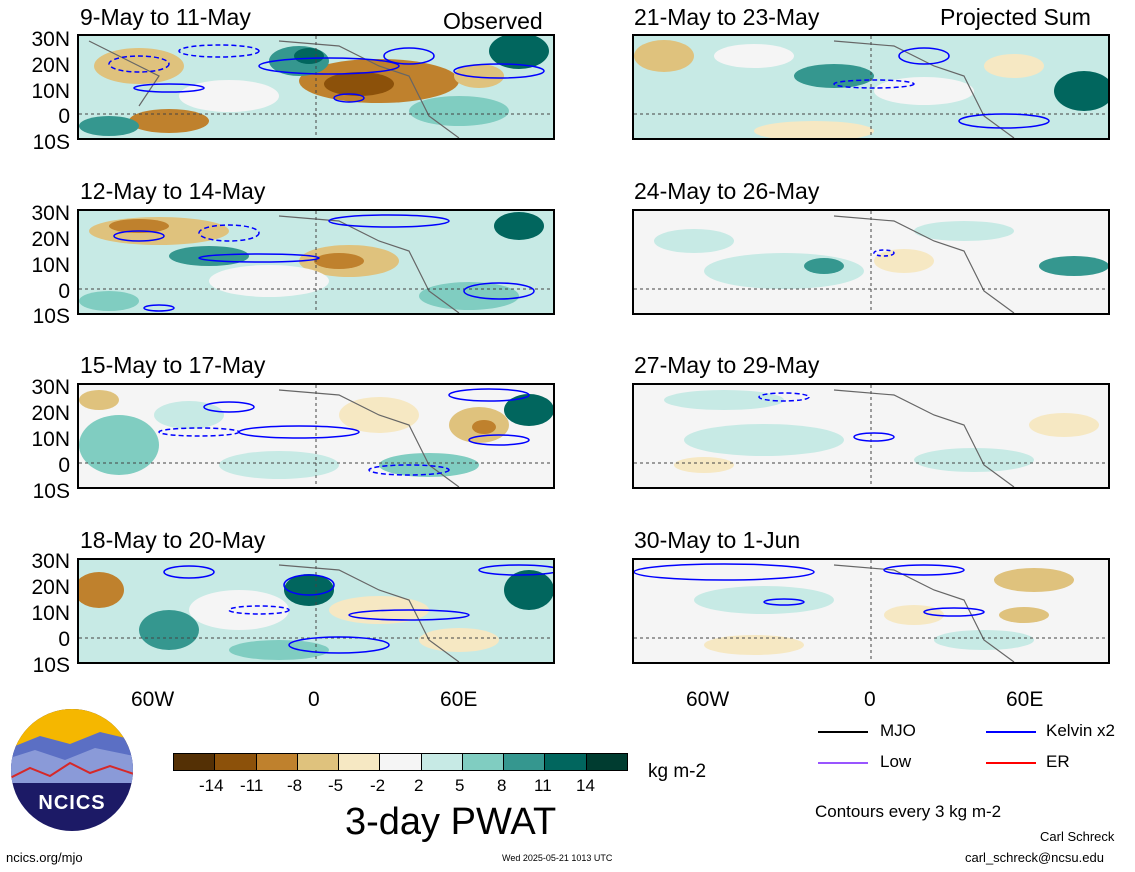 The image size is (1135, 872). Describe the element at coordinates (1080, 730) in the screenshot. I see `legend-kelvin: Kelvin x2` at that location.